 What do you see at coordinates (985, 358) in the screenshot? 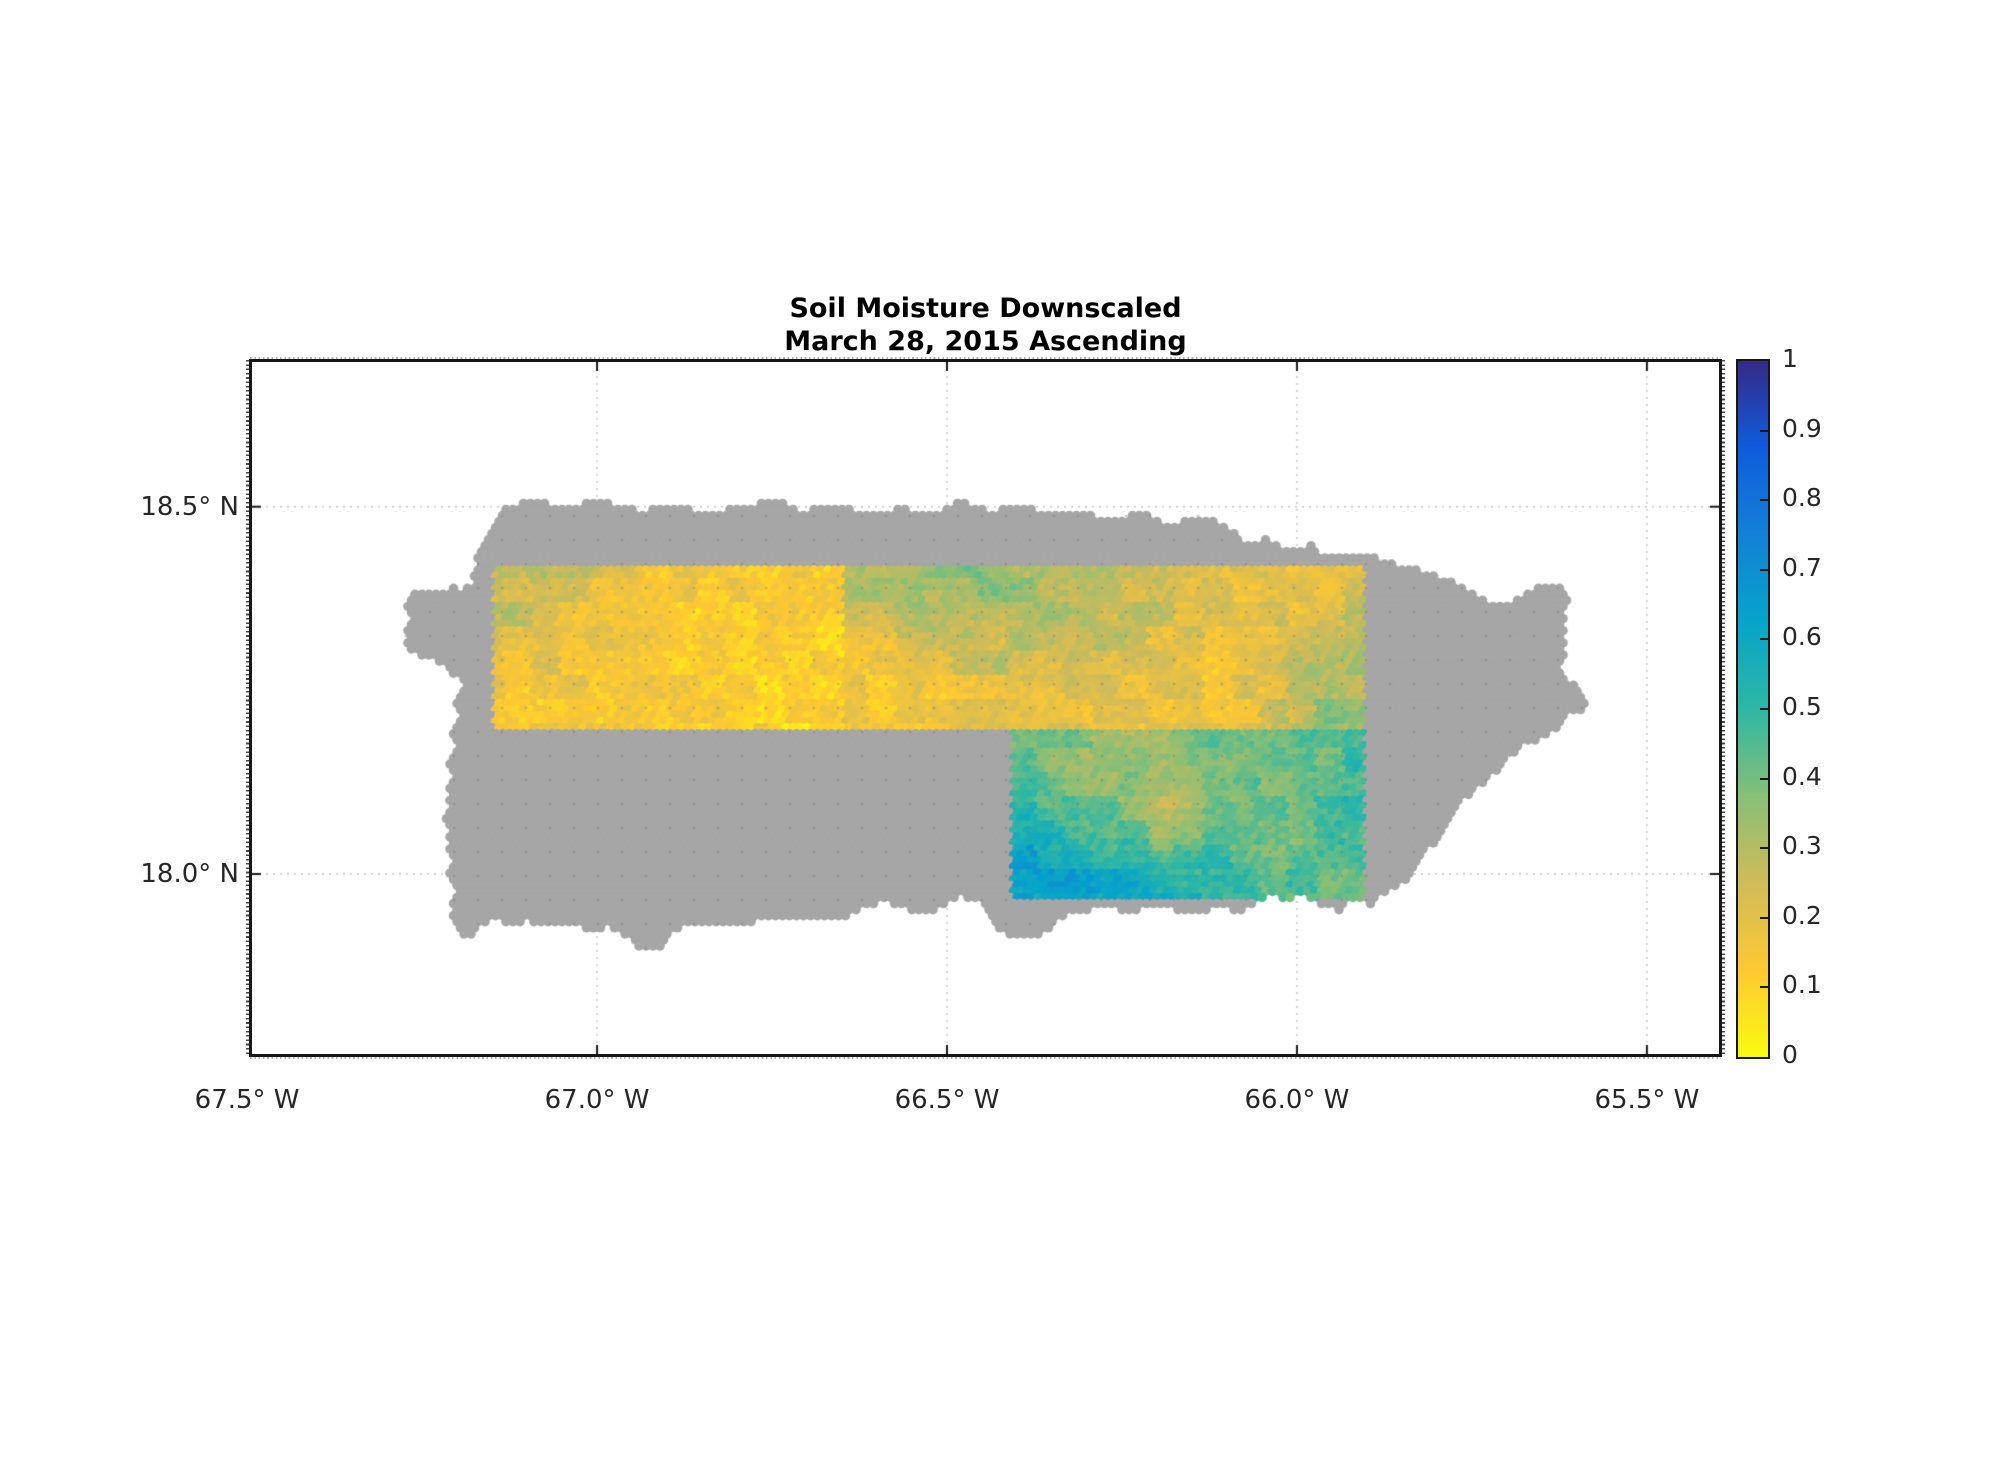
I see `minor-ticks-top-axis` at bounding box center [985, 358].